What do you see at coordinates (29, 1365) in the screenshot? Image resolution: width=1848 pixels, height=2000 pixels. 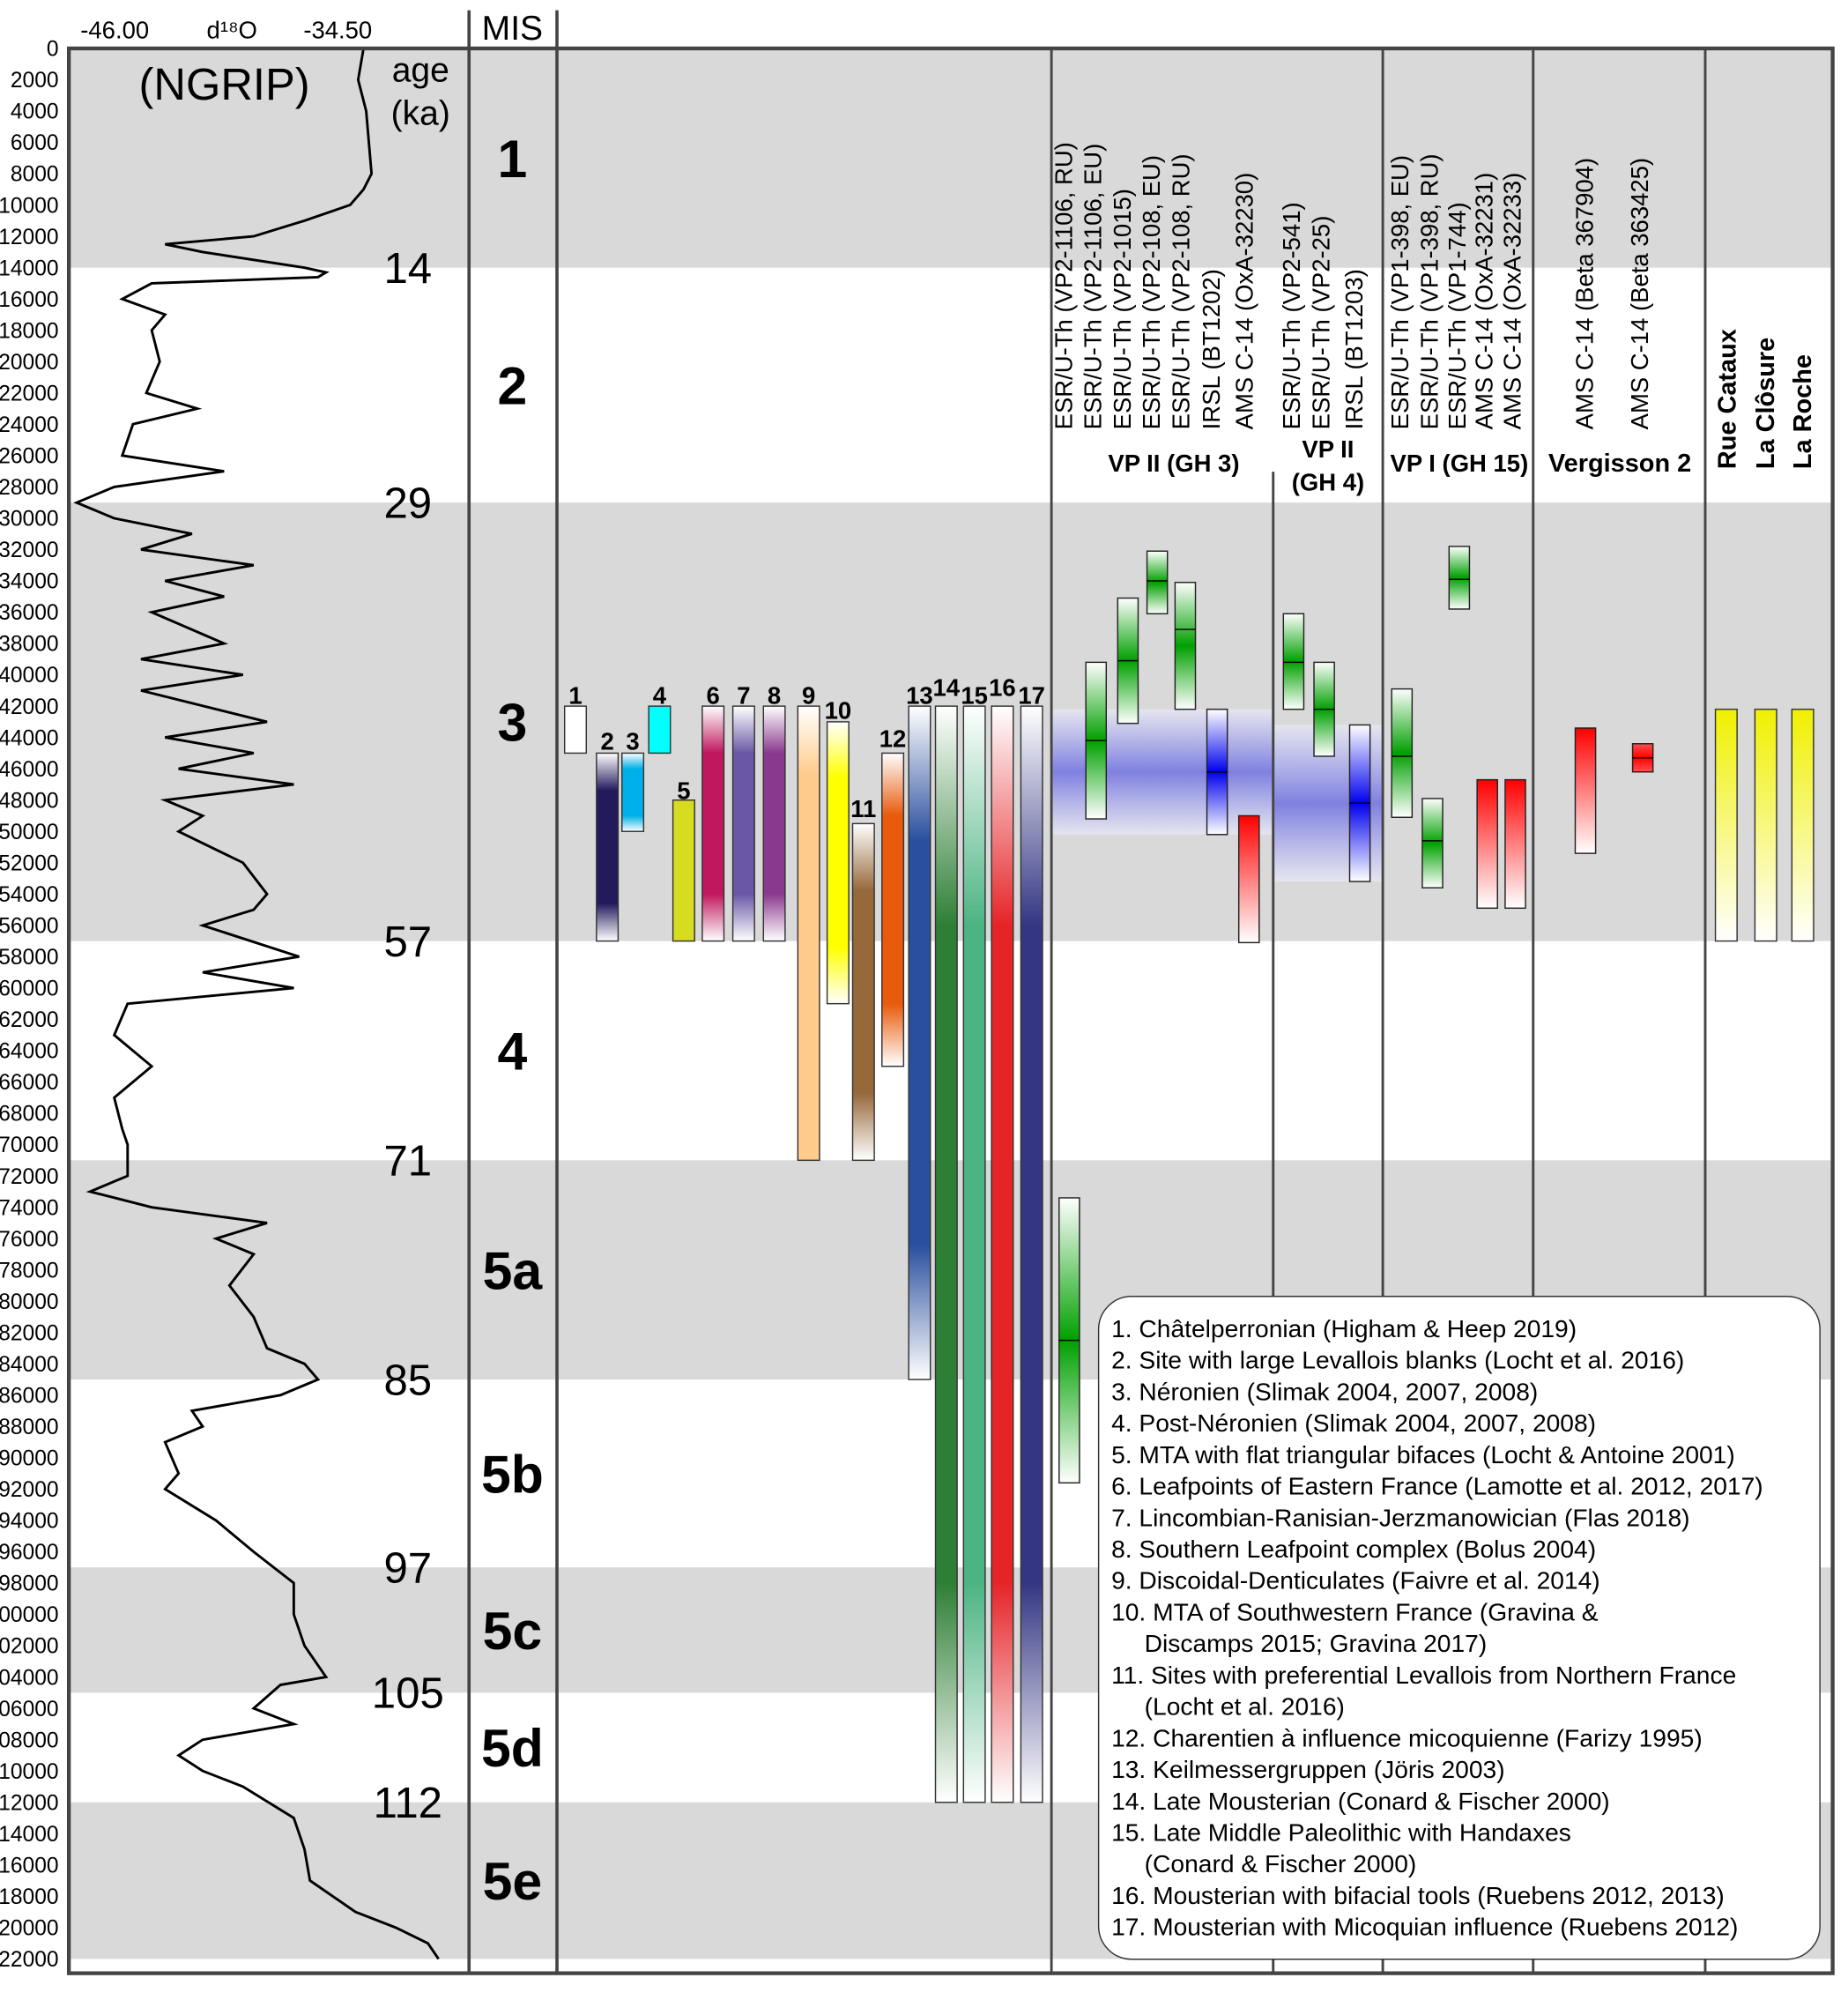 I see `y-tick-label: 84000` at bounding box center [29, 1365].